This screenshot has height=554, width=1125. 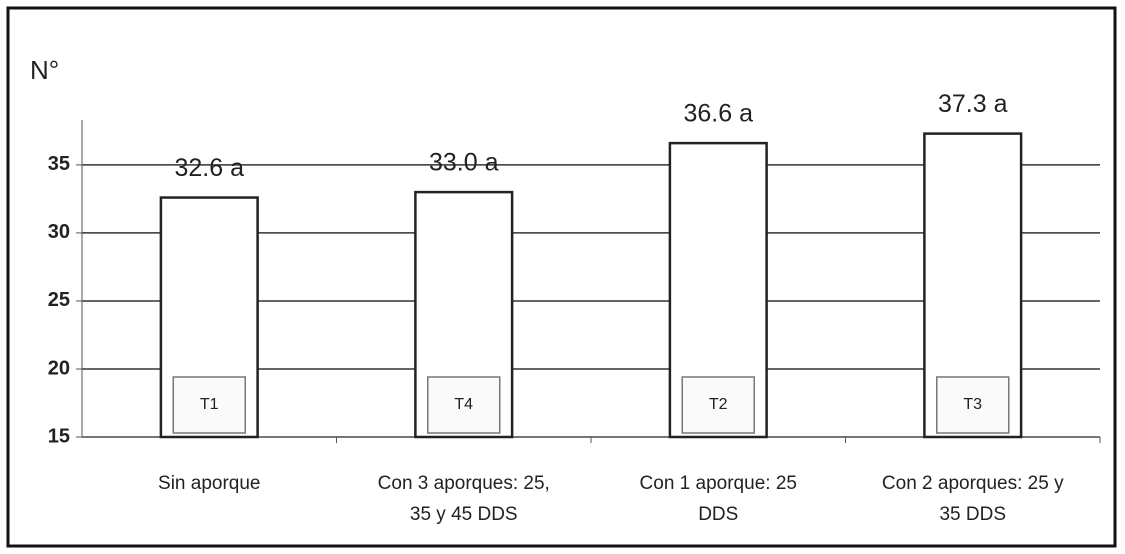 I want to click on y-tick-label: 20, so click(x=59, y=368).